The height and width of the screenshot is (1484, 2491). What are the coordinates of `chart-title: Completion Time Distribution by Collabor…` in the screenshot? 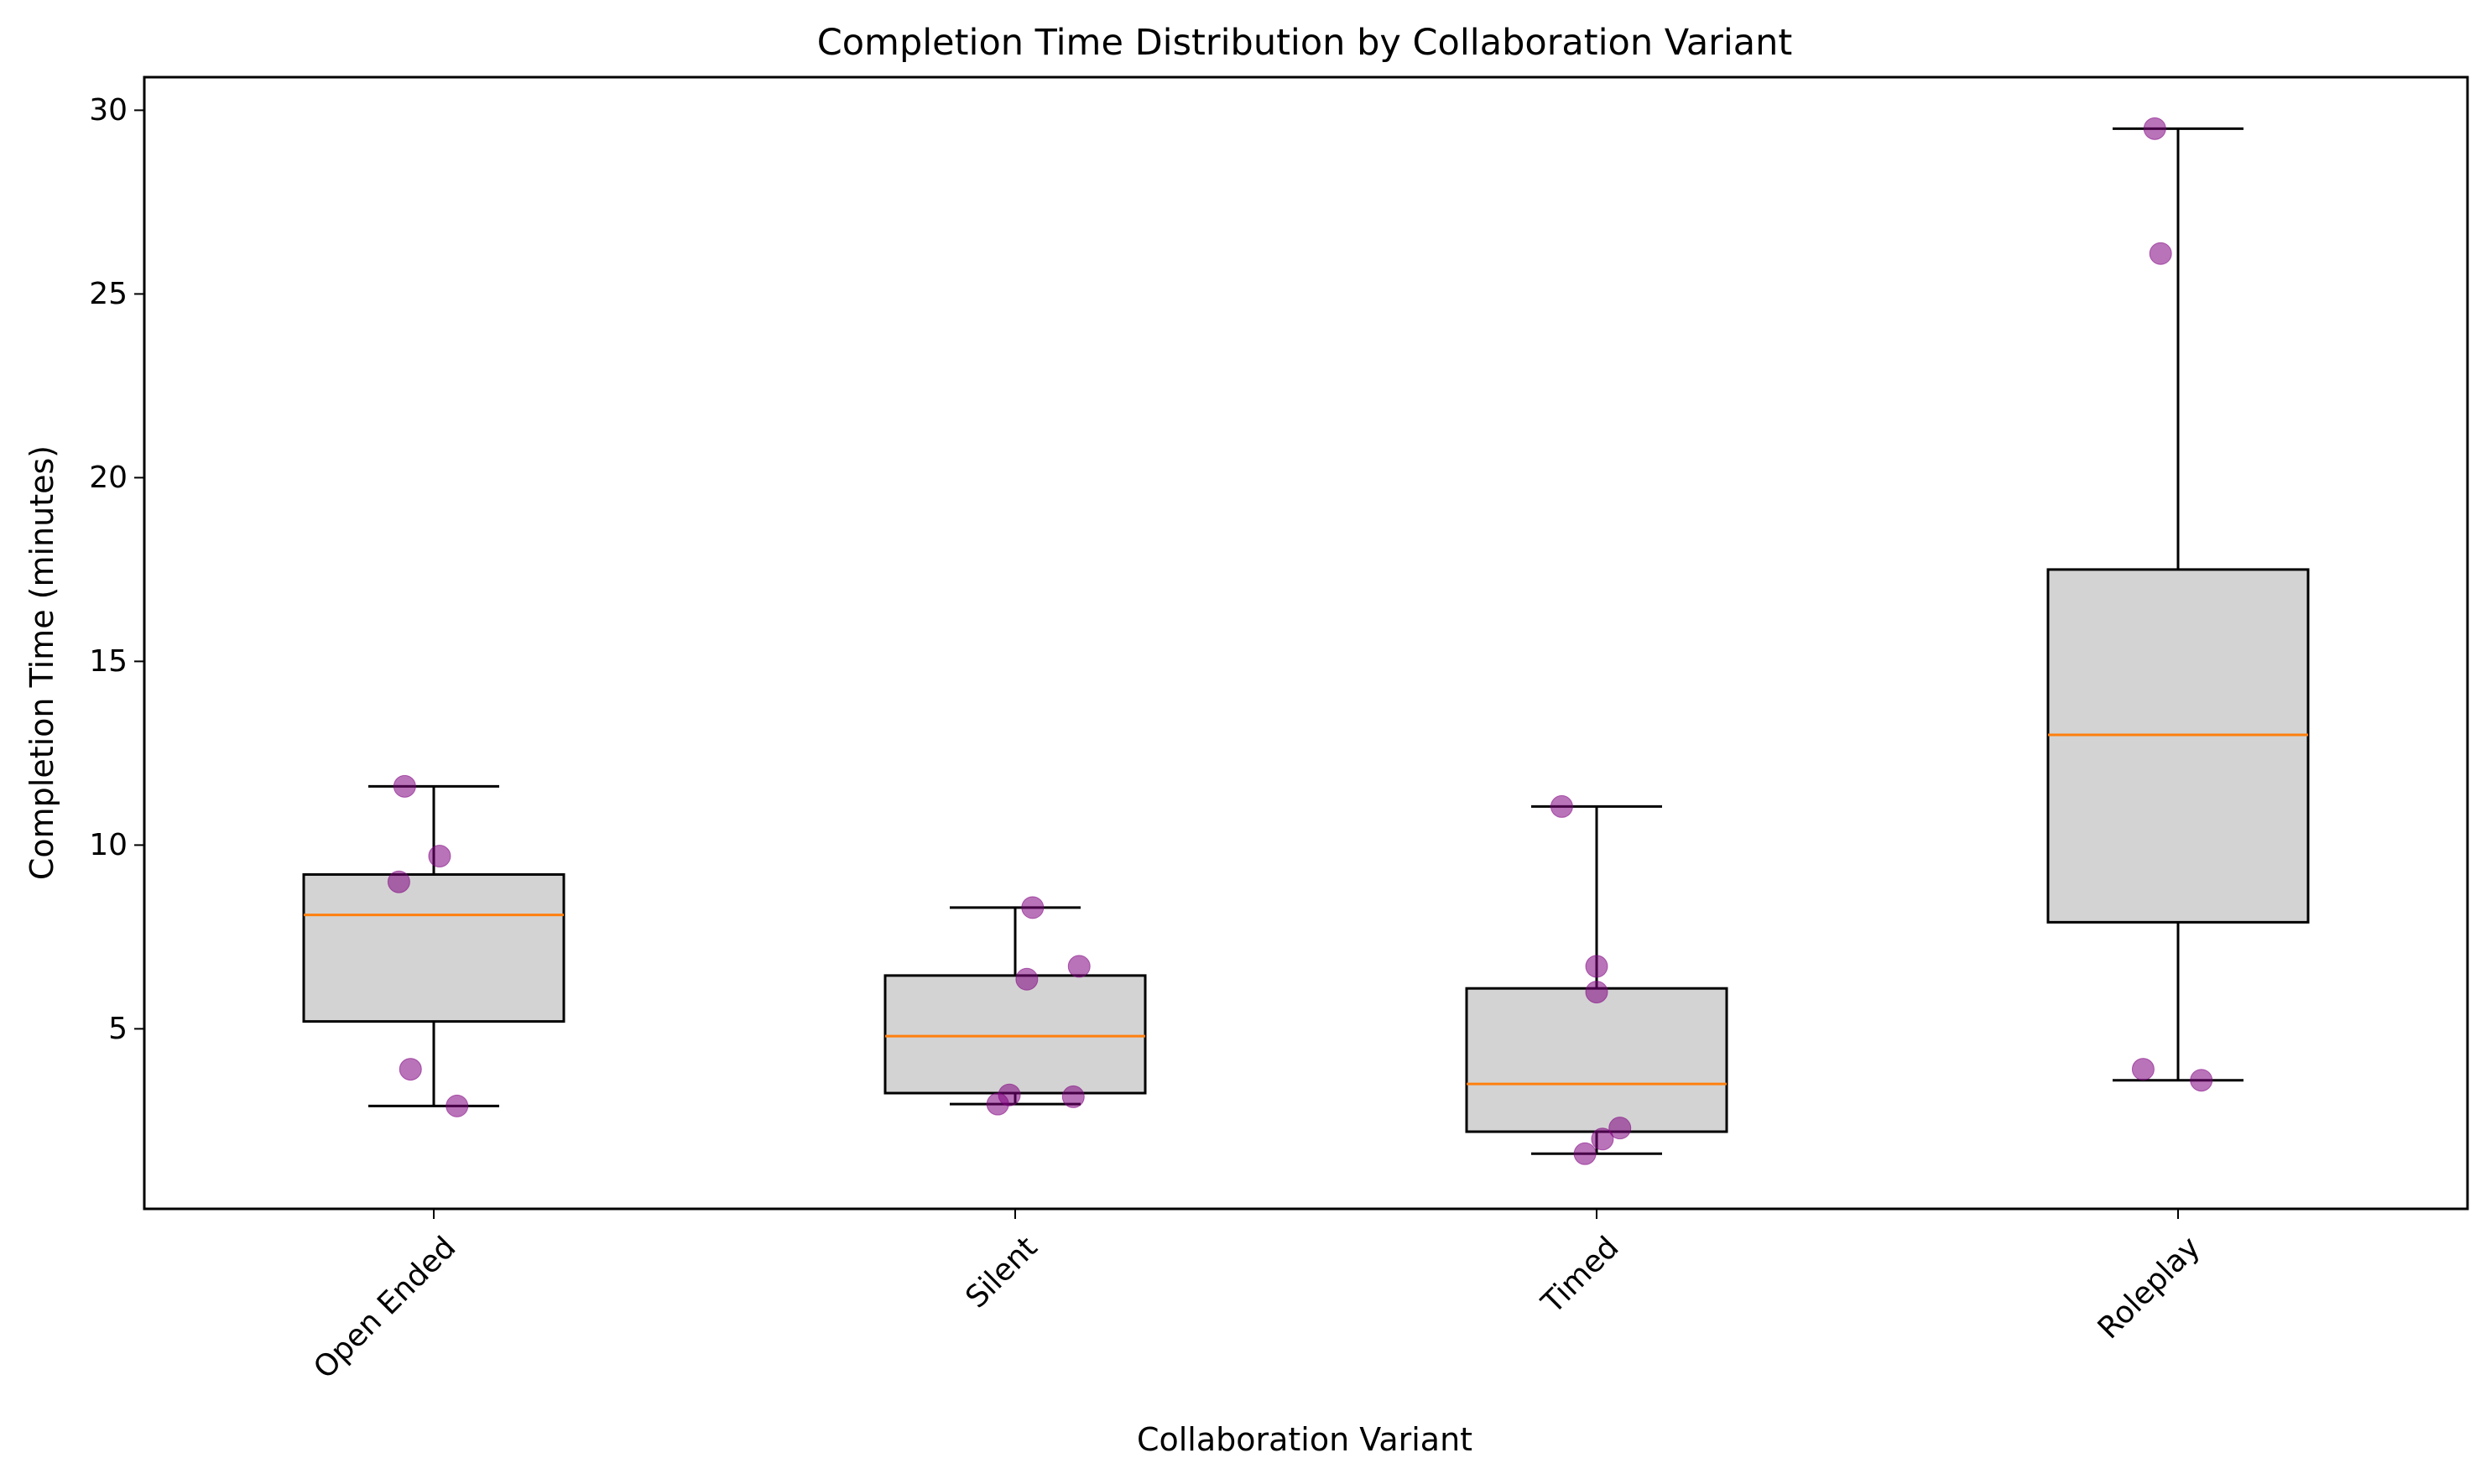 It's located at (1305, 43).